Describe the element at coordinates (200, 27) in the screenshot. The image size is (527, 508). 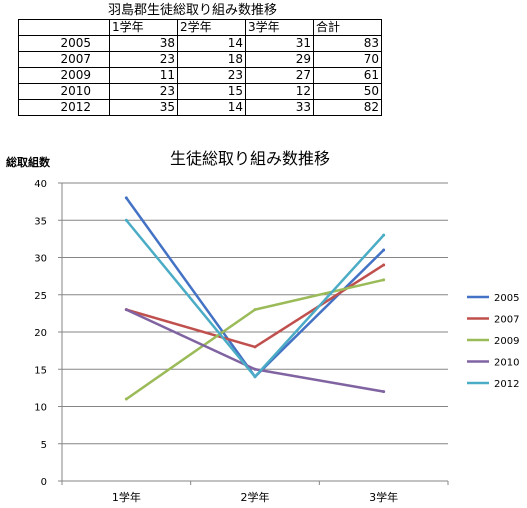
I see `table-header-row: 1学年 2学年 3学年 合計` at that location.